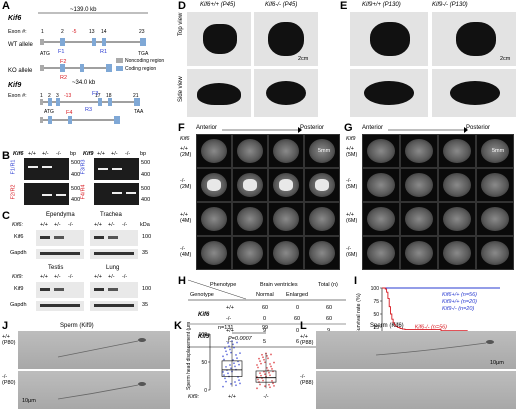 This screenshot has height=414, width=520. Describe the element at coordinates (18, 277) in the screenshot. I see `c-kif9-geno-label: Kif9:` at that location.